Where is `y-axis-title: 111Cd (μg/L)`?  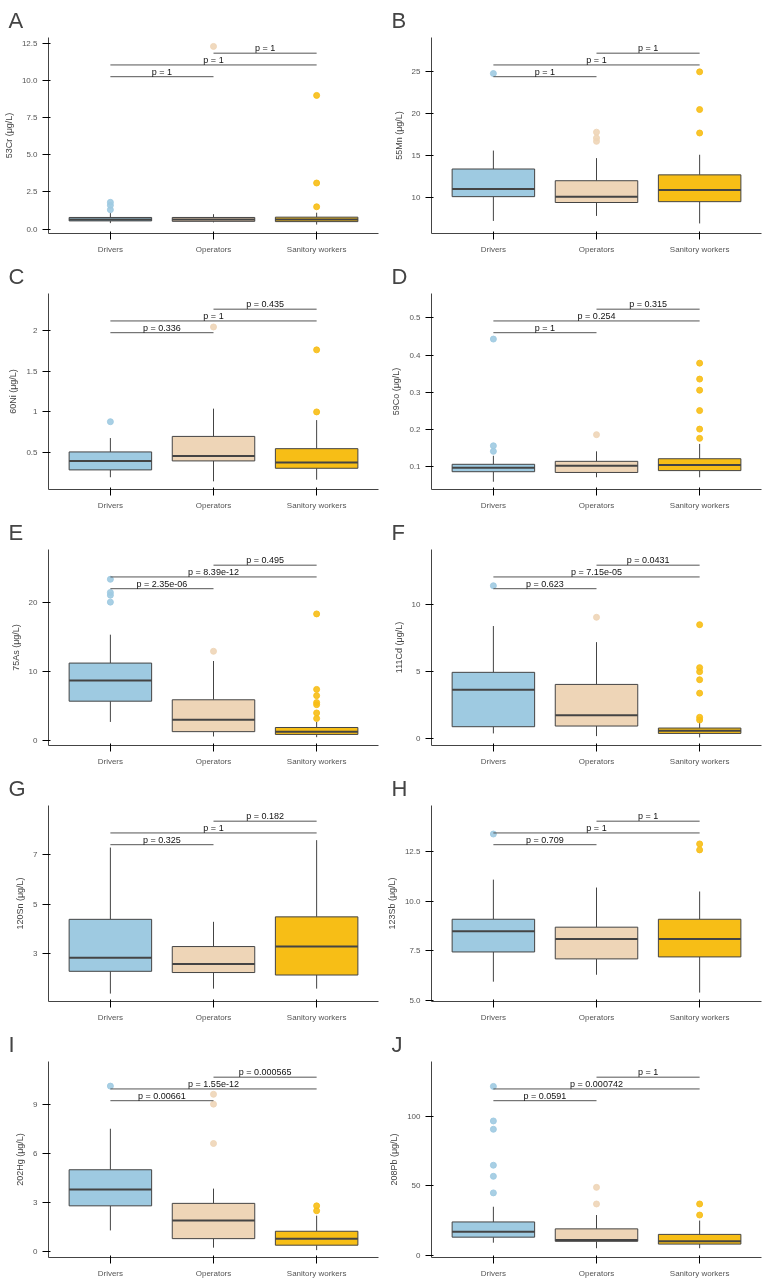 y-axis-title: 111Cd (μg/L) is located at coordinates (398, 647).